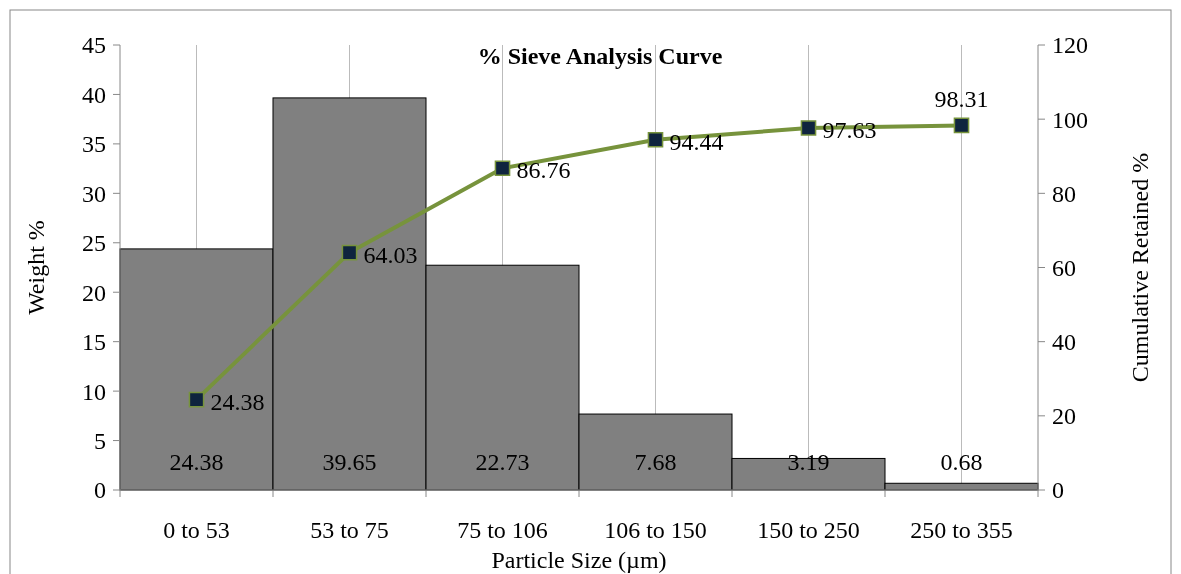 The width and height of the screenshot is (1181, 574). Describe the element at coordinates (600, 56) in the screenshot. I see `chart-title: % Sieve Analysis Curve` at that location.